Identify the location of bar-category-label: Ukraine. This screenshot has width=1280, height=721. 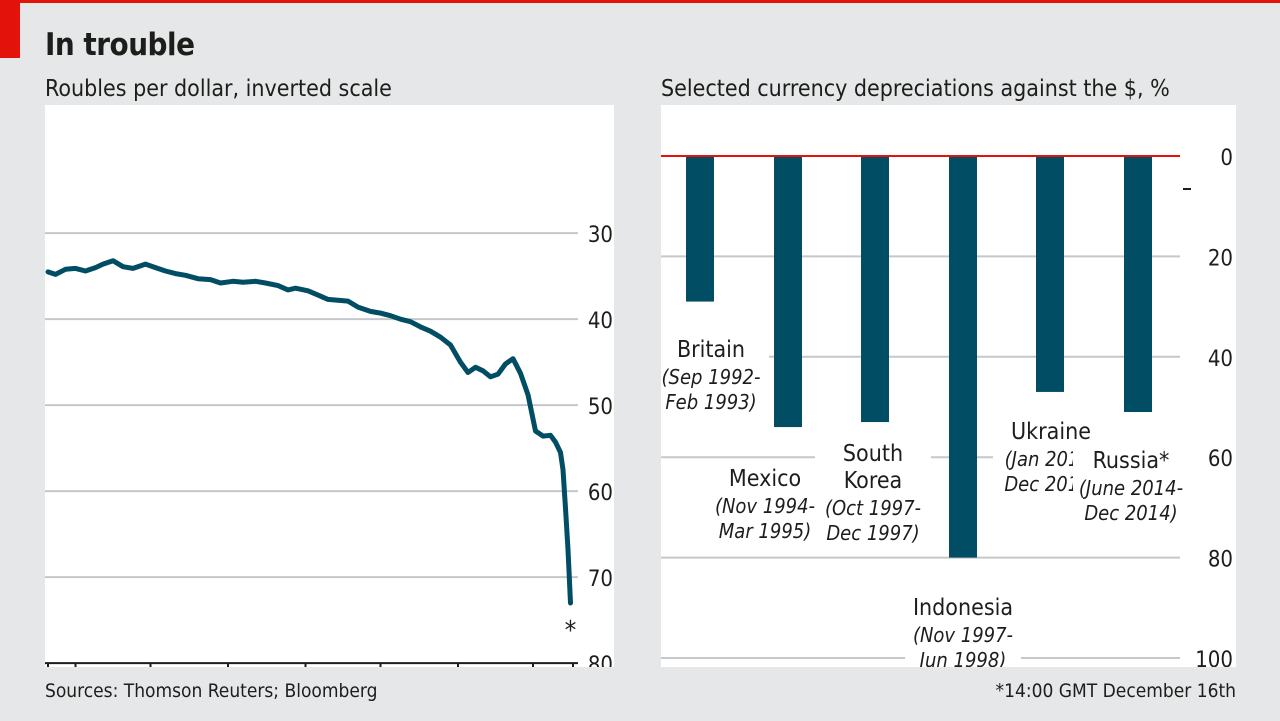
(1051, 432).